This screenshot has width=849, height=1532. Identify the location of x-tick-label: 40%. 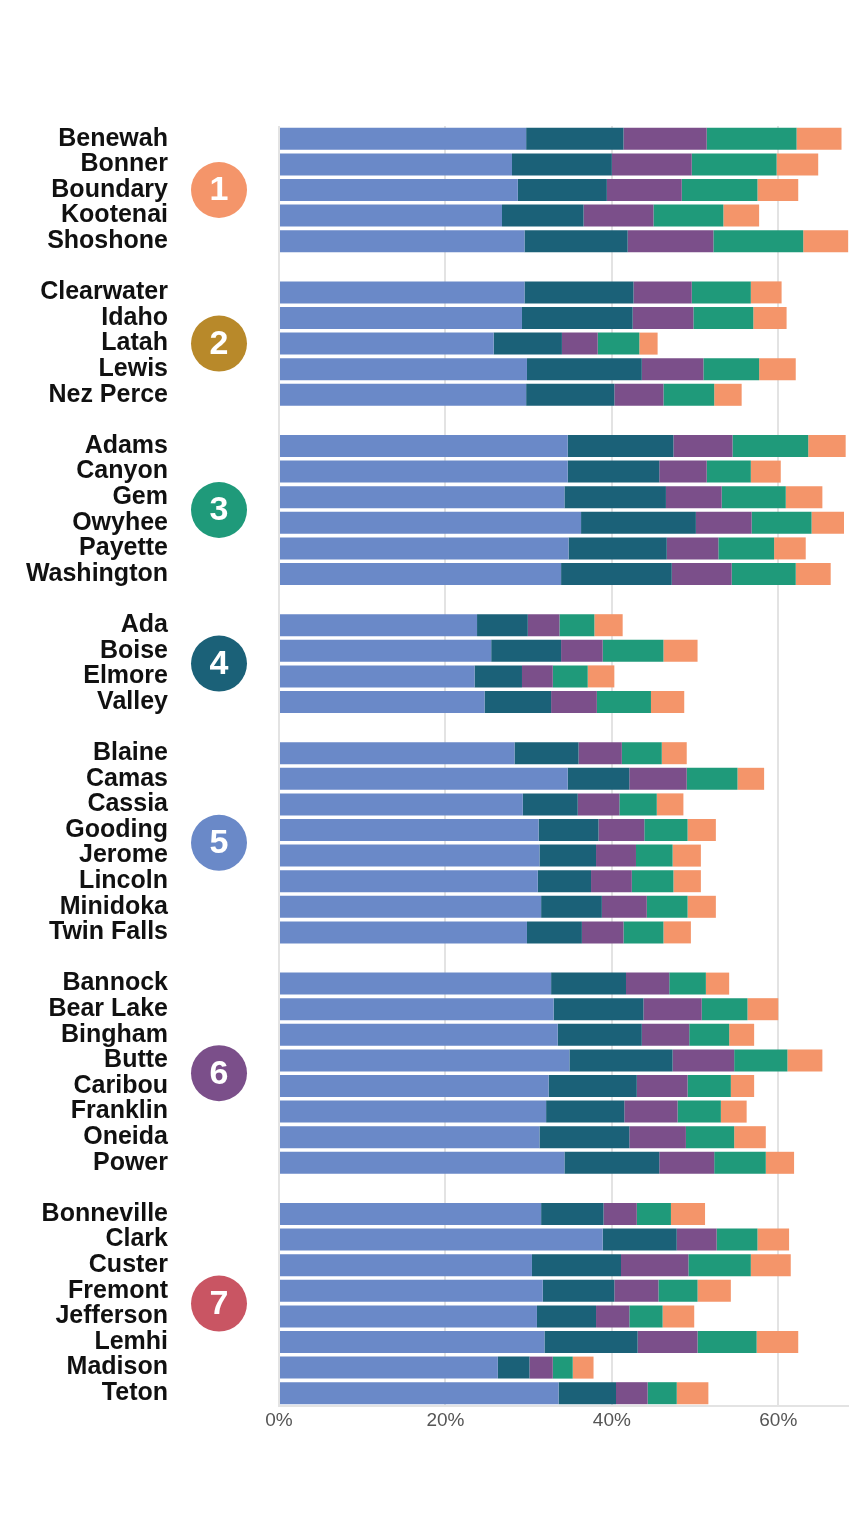
(611, 1419).